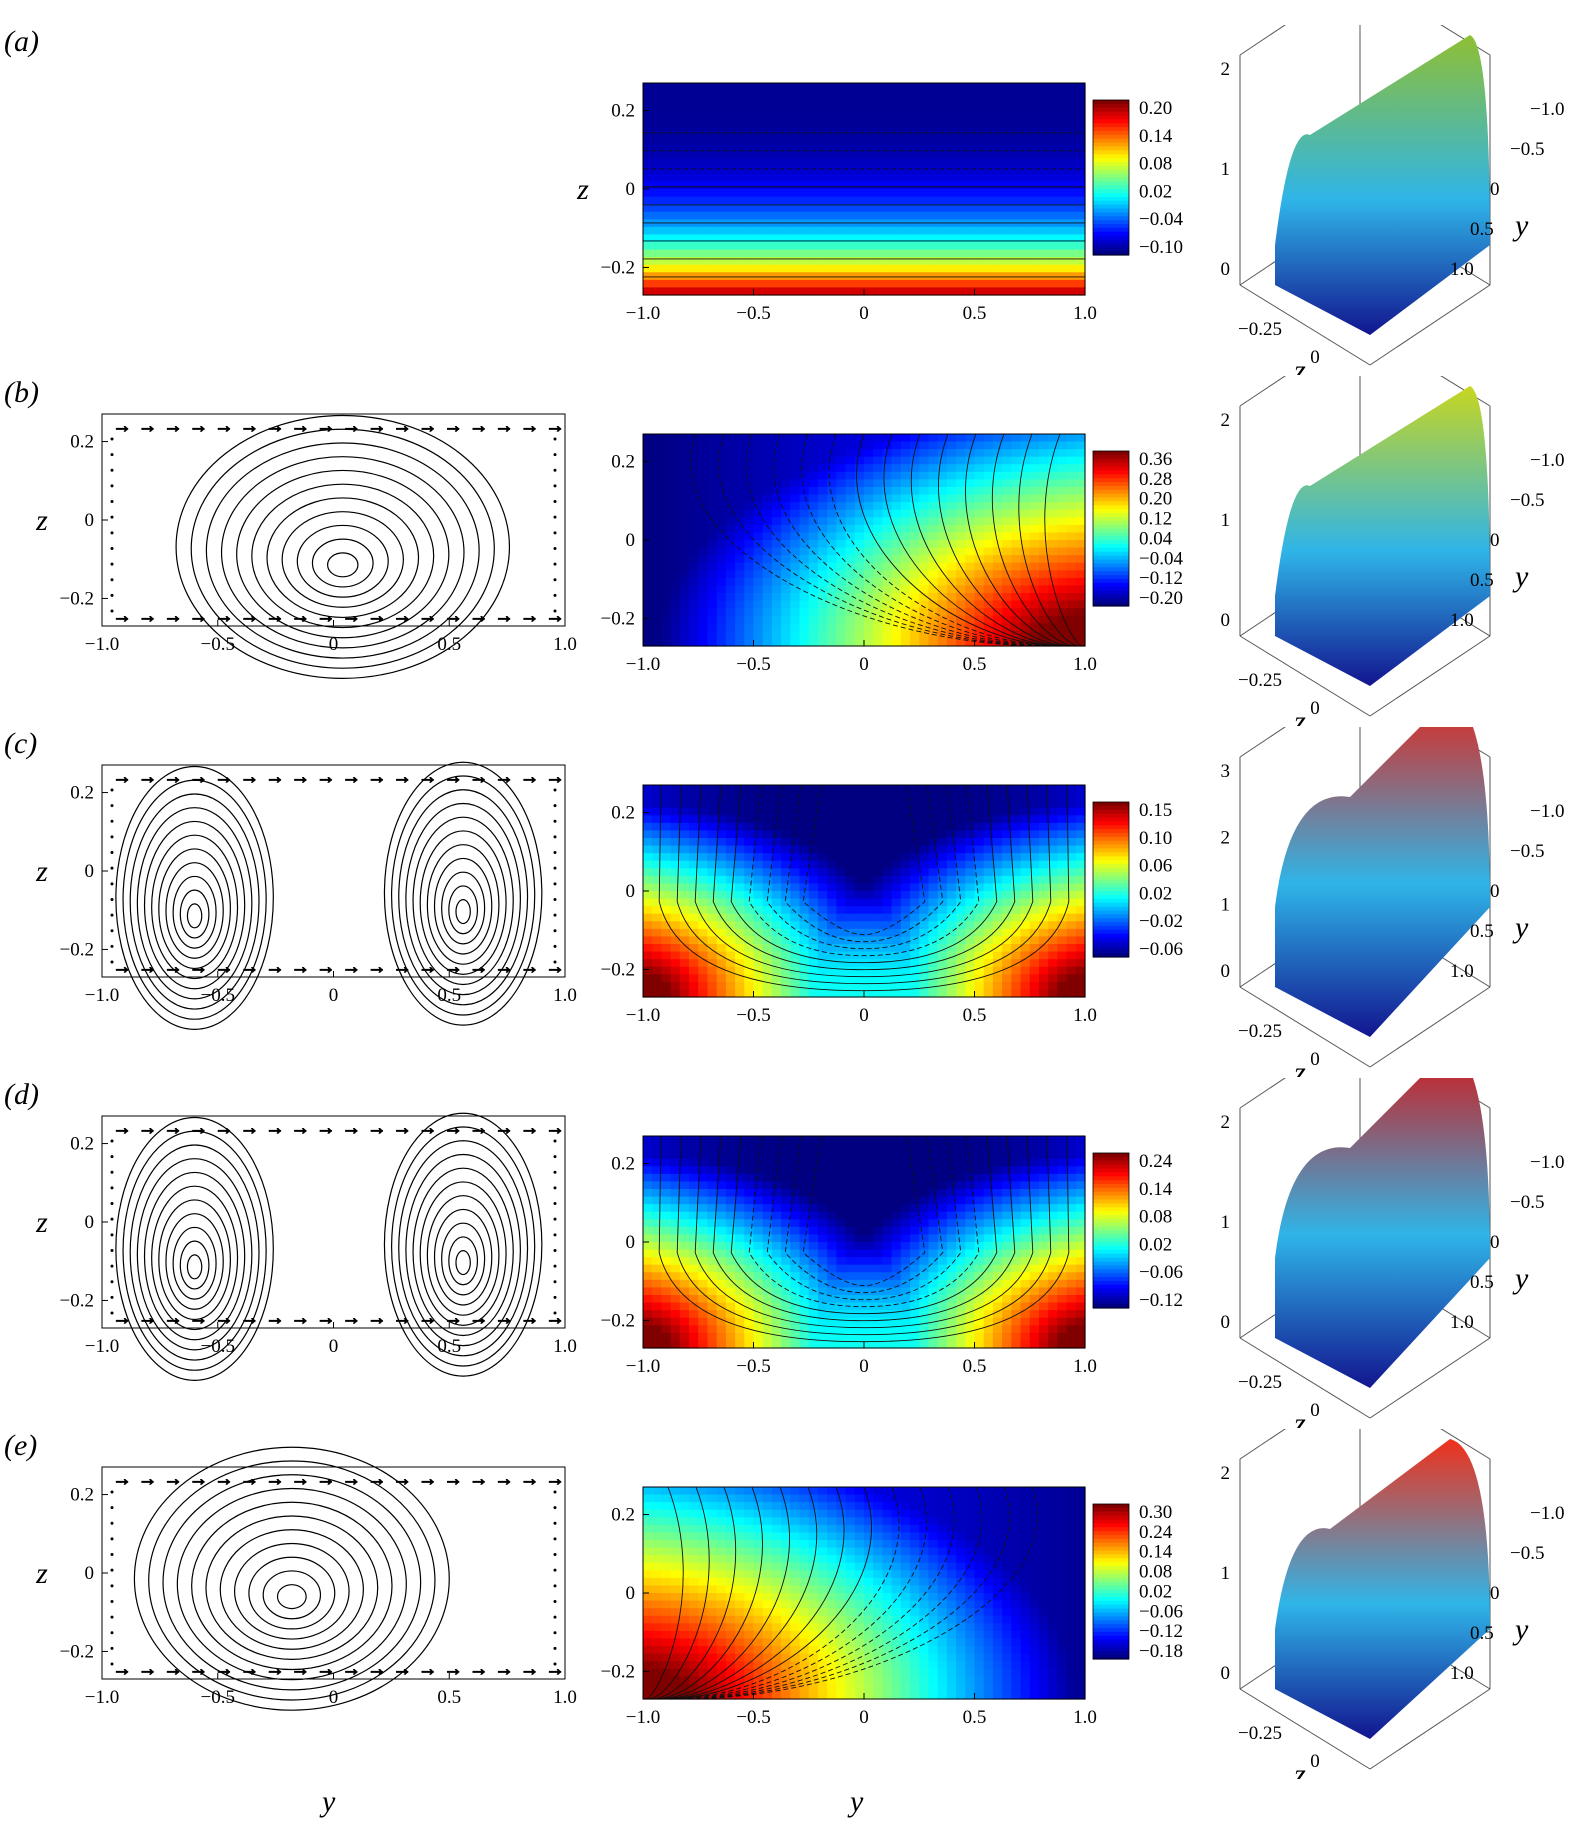 This screenshot has width=1581, height=1829. I want to click on streamline-frame, so click(333, 520).